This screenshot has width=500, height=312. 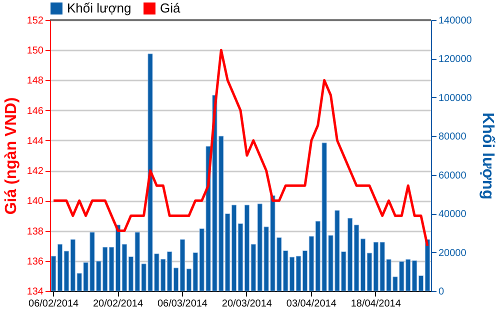 I want to click on x-tick-label: 06/03/2014, so click(x=182, y=304).